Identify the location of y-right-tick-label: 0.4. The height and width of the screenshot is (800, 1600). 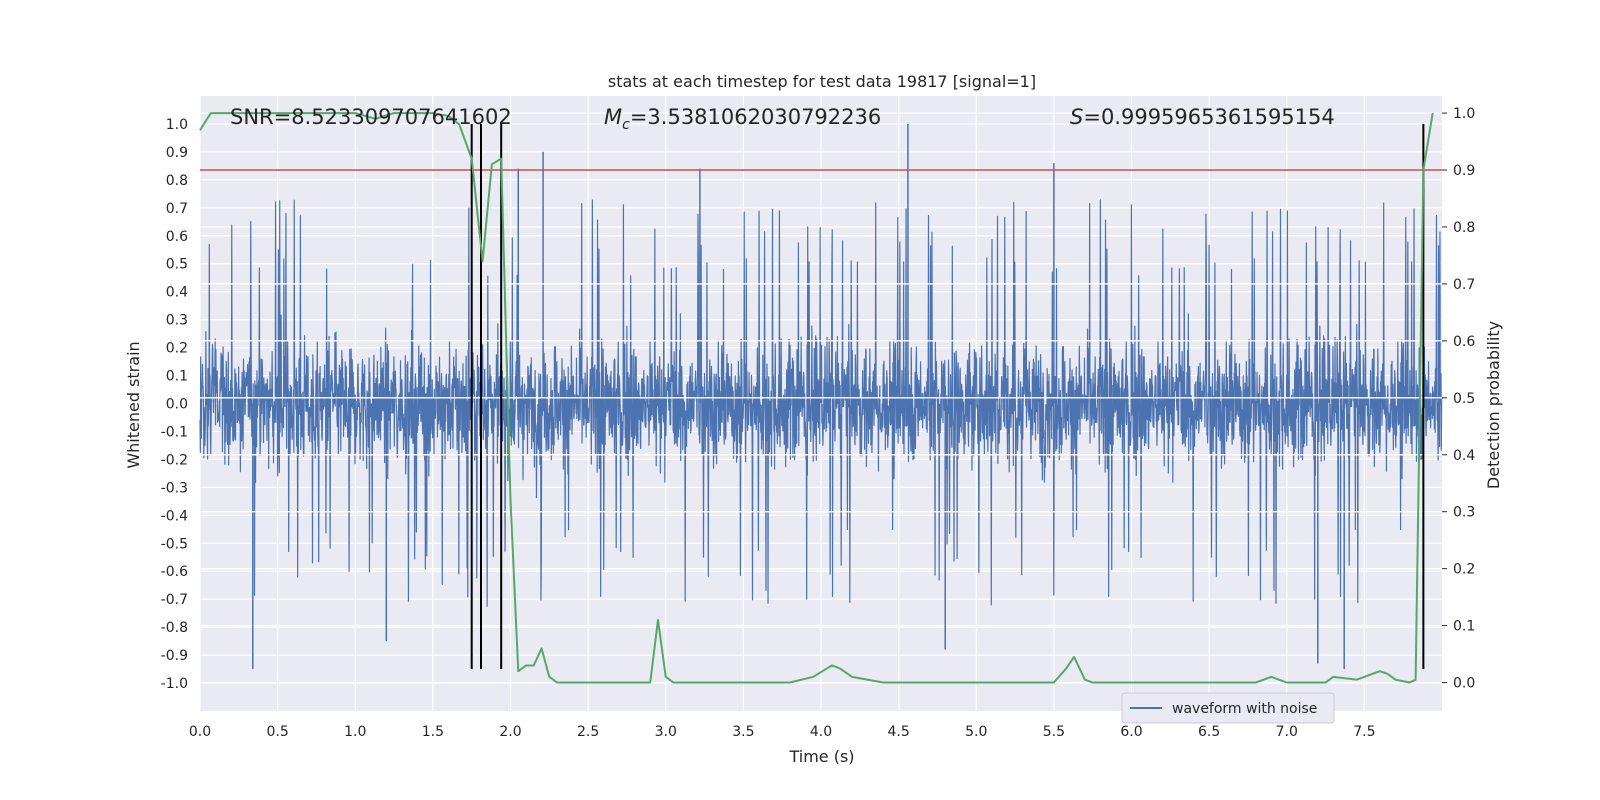
(1464, 456).